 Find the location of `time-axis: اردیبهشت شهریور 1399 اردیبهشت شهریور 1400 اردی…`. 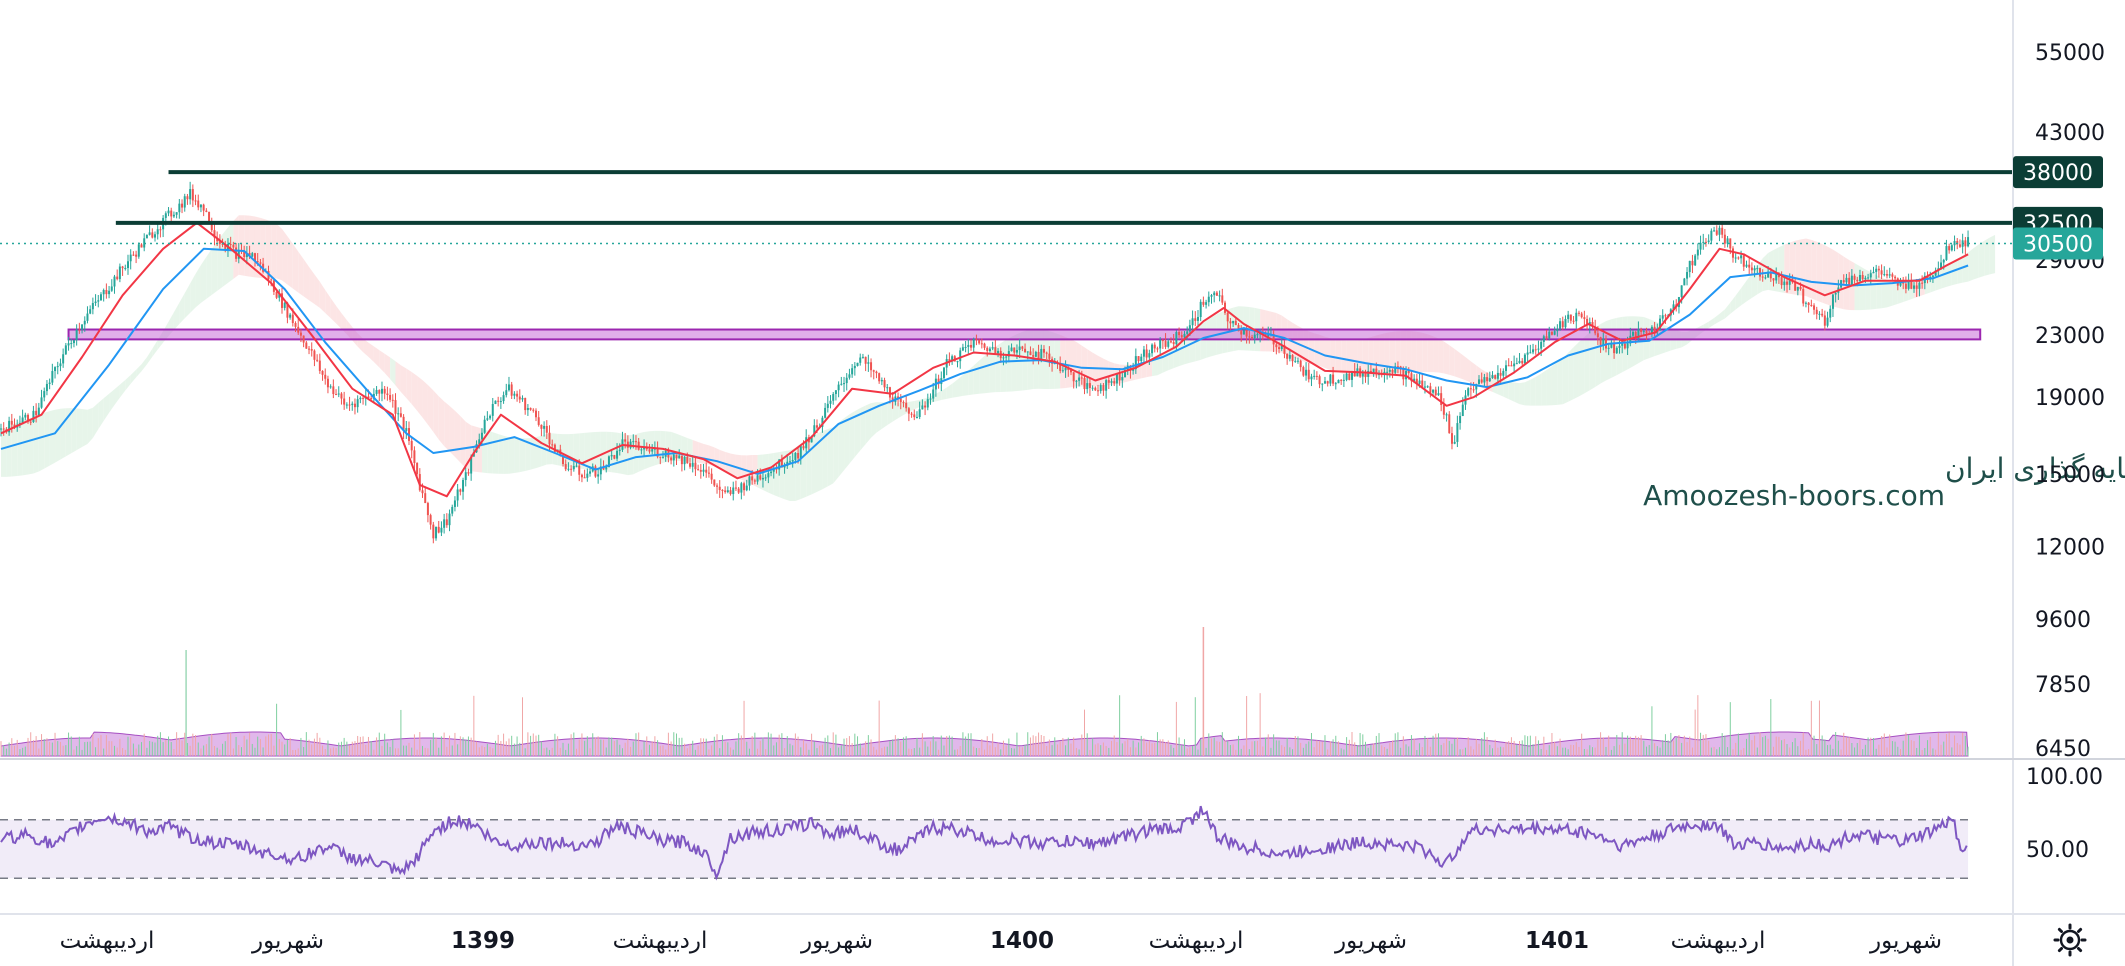

time-axis: اردیبهشت شهریور 1399 اردیبهشت شهریور 1400 اردی… is located at coordinates (1001, 941).